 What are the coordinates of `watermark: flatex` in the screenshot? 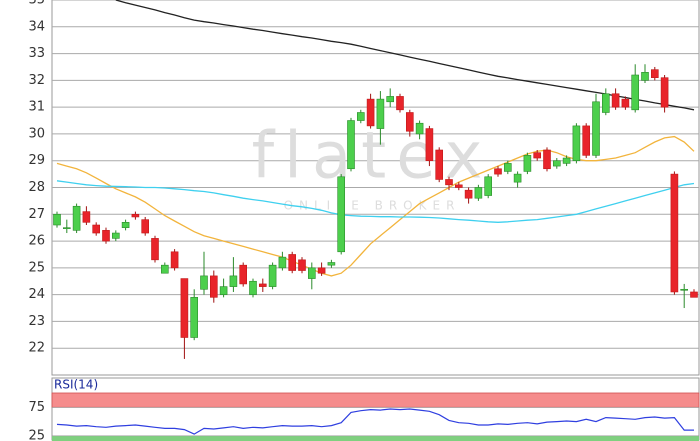 It's located at (372, 157).